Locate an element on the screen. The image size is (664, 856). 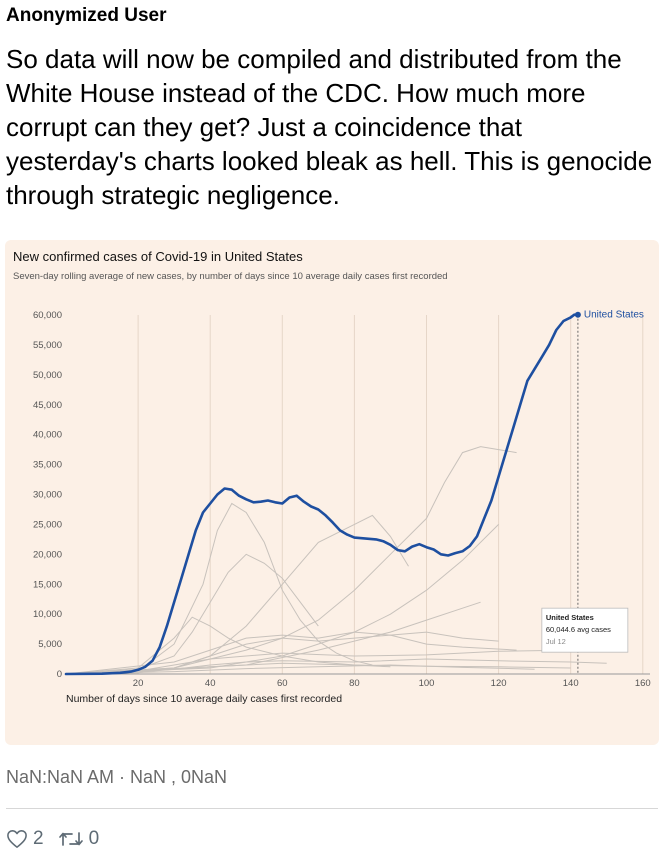
tooltip-box is located at coordinates (585, 630).